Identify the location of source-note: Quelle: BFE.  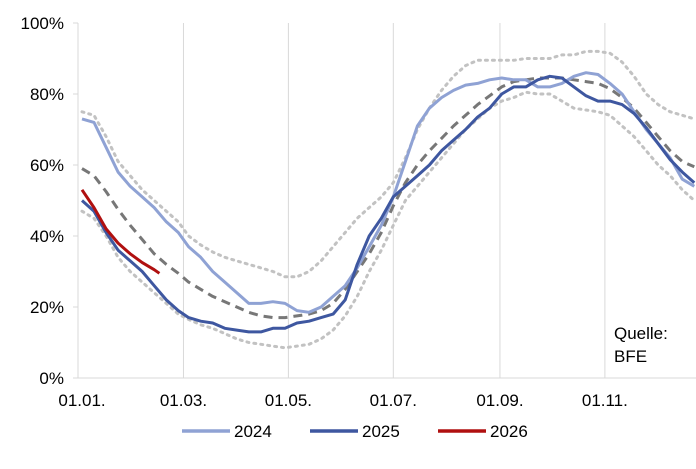
(641, 345).